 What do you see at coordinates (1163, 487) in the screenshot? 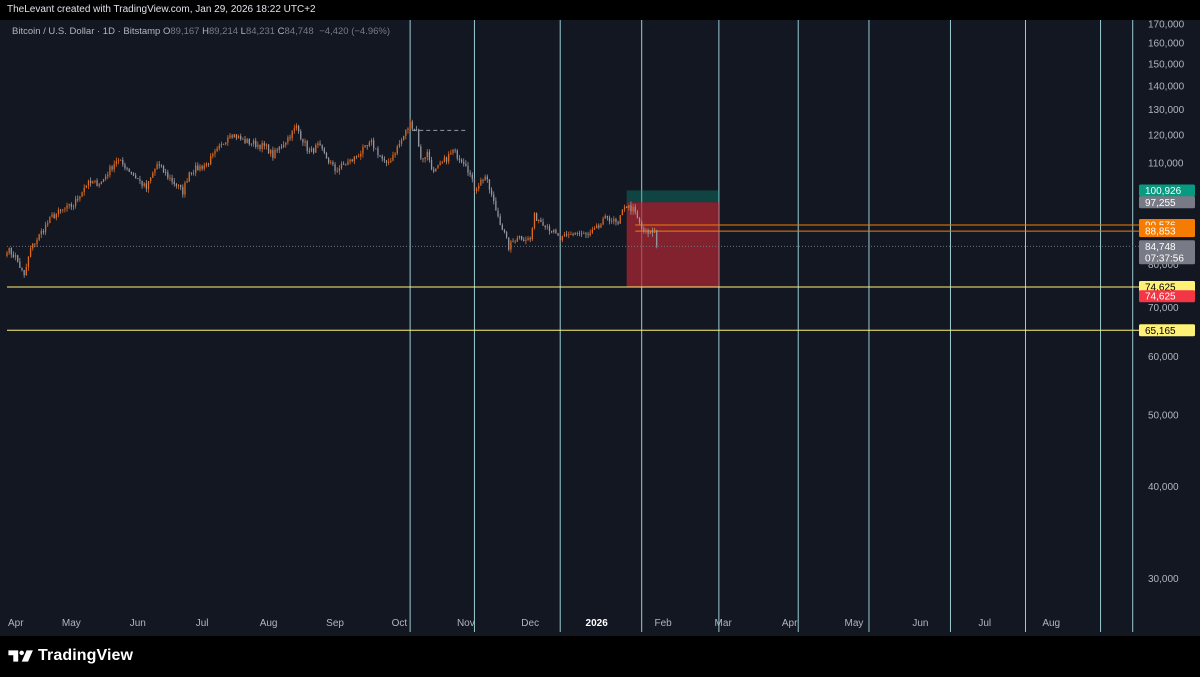
I see `y-tick-label: 40,000` at bounding box center [1163, 487].